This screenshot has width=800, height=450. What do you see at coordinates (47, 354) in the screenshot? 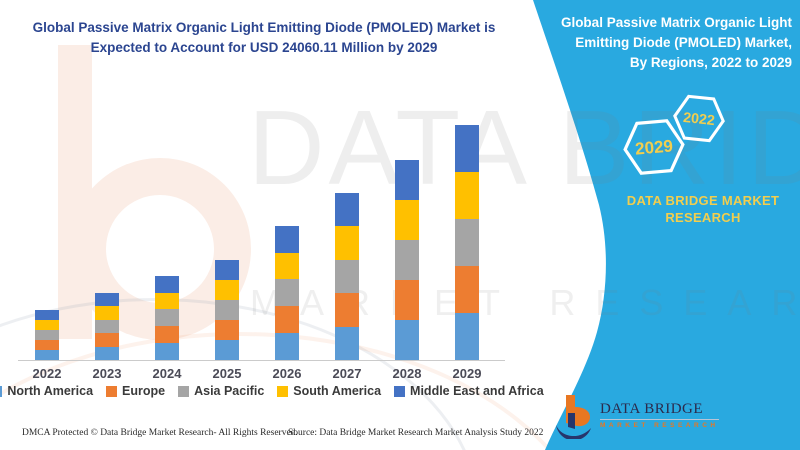
I see `bar-segment-2022-north-america` at bounding box center [47, 354].